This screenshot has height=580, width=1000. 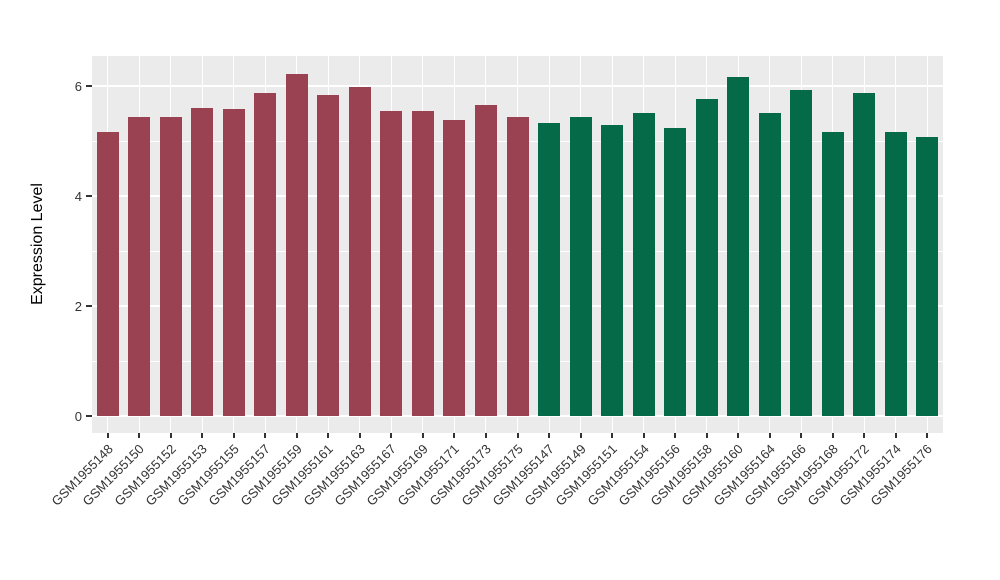 I want to click on x-tick-mark-GSM1955161, so click(x=328, y=435).